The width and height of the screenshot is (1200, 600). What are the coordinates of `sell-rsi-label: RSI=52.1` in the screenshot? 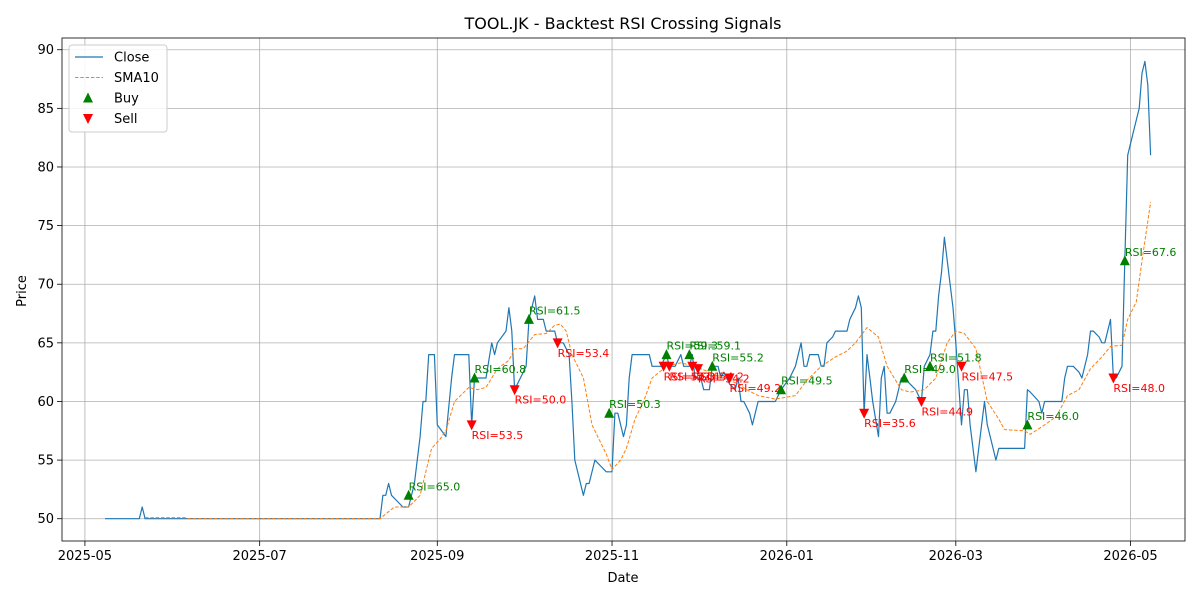 It's located at (695, 376).